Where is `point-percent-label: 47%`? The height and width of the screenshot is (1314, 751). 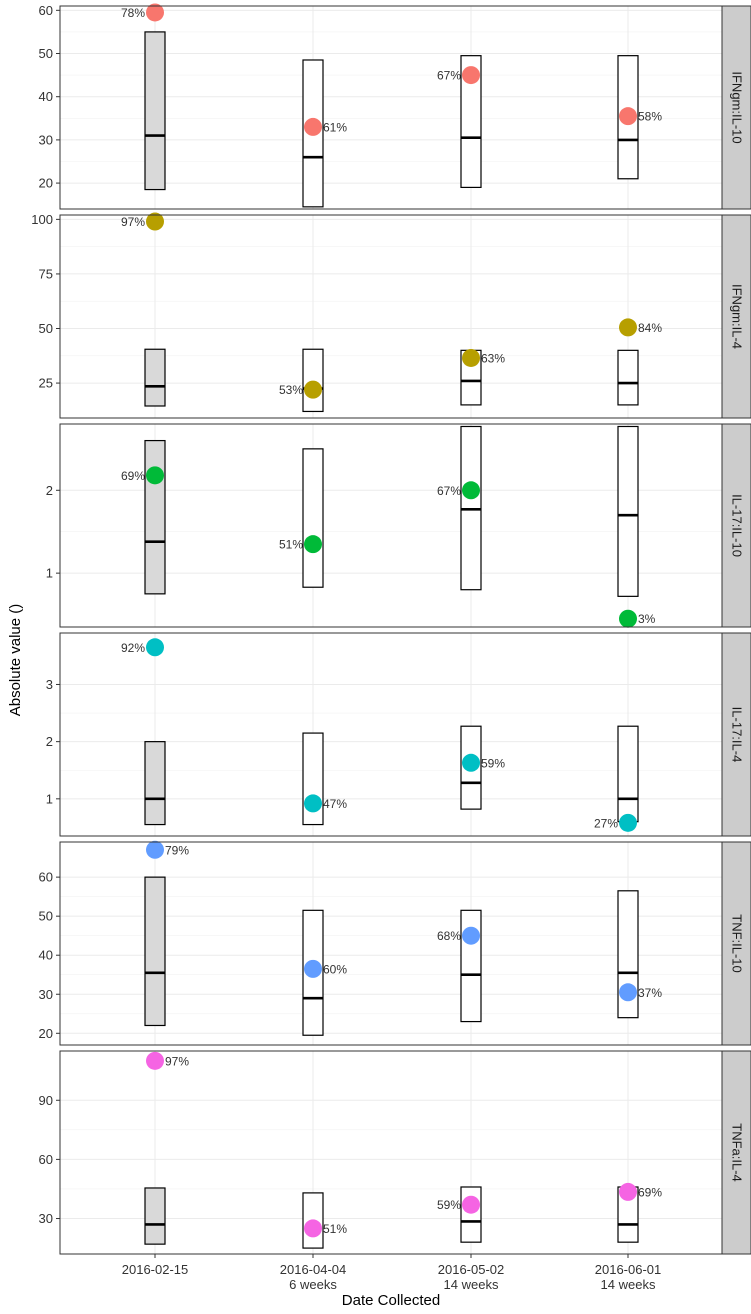
point-percent-label: 47% is located at coordinates (335, 804).